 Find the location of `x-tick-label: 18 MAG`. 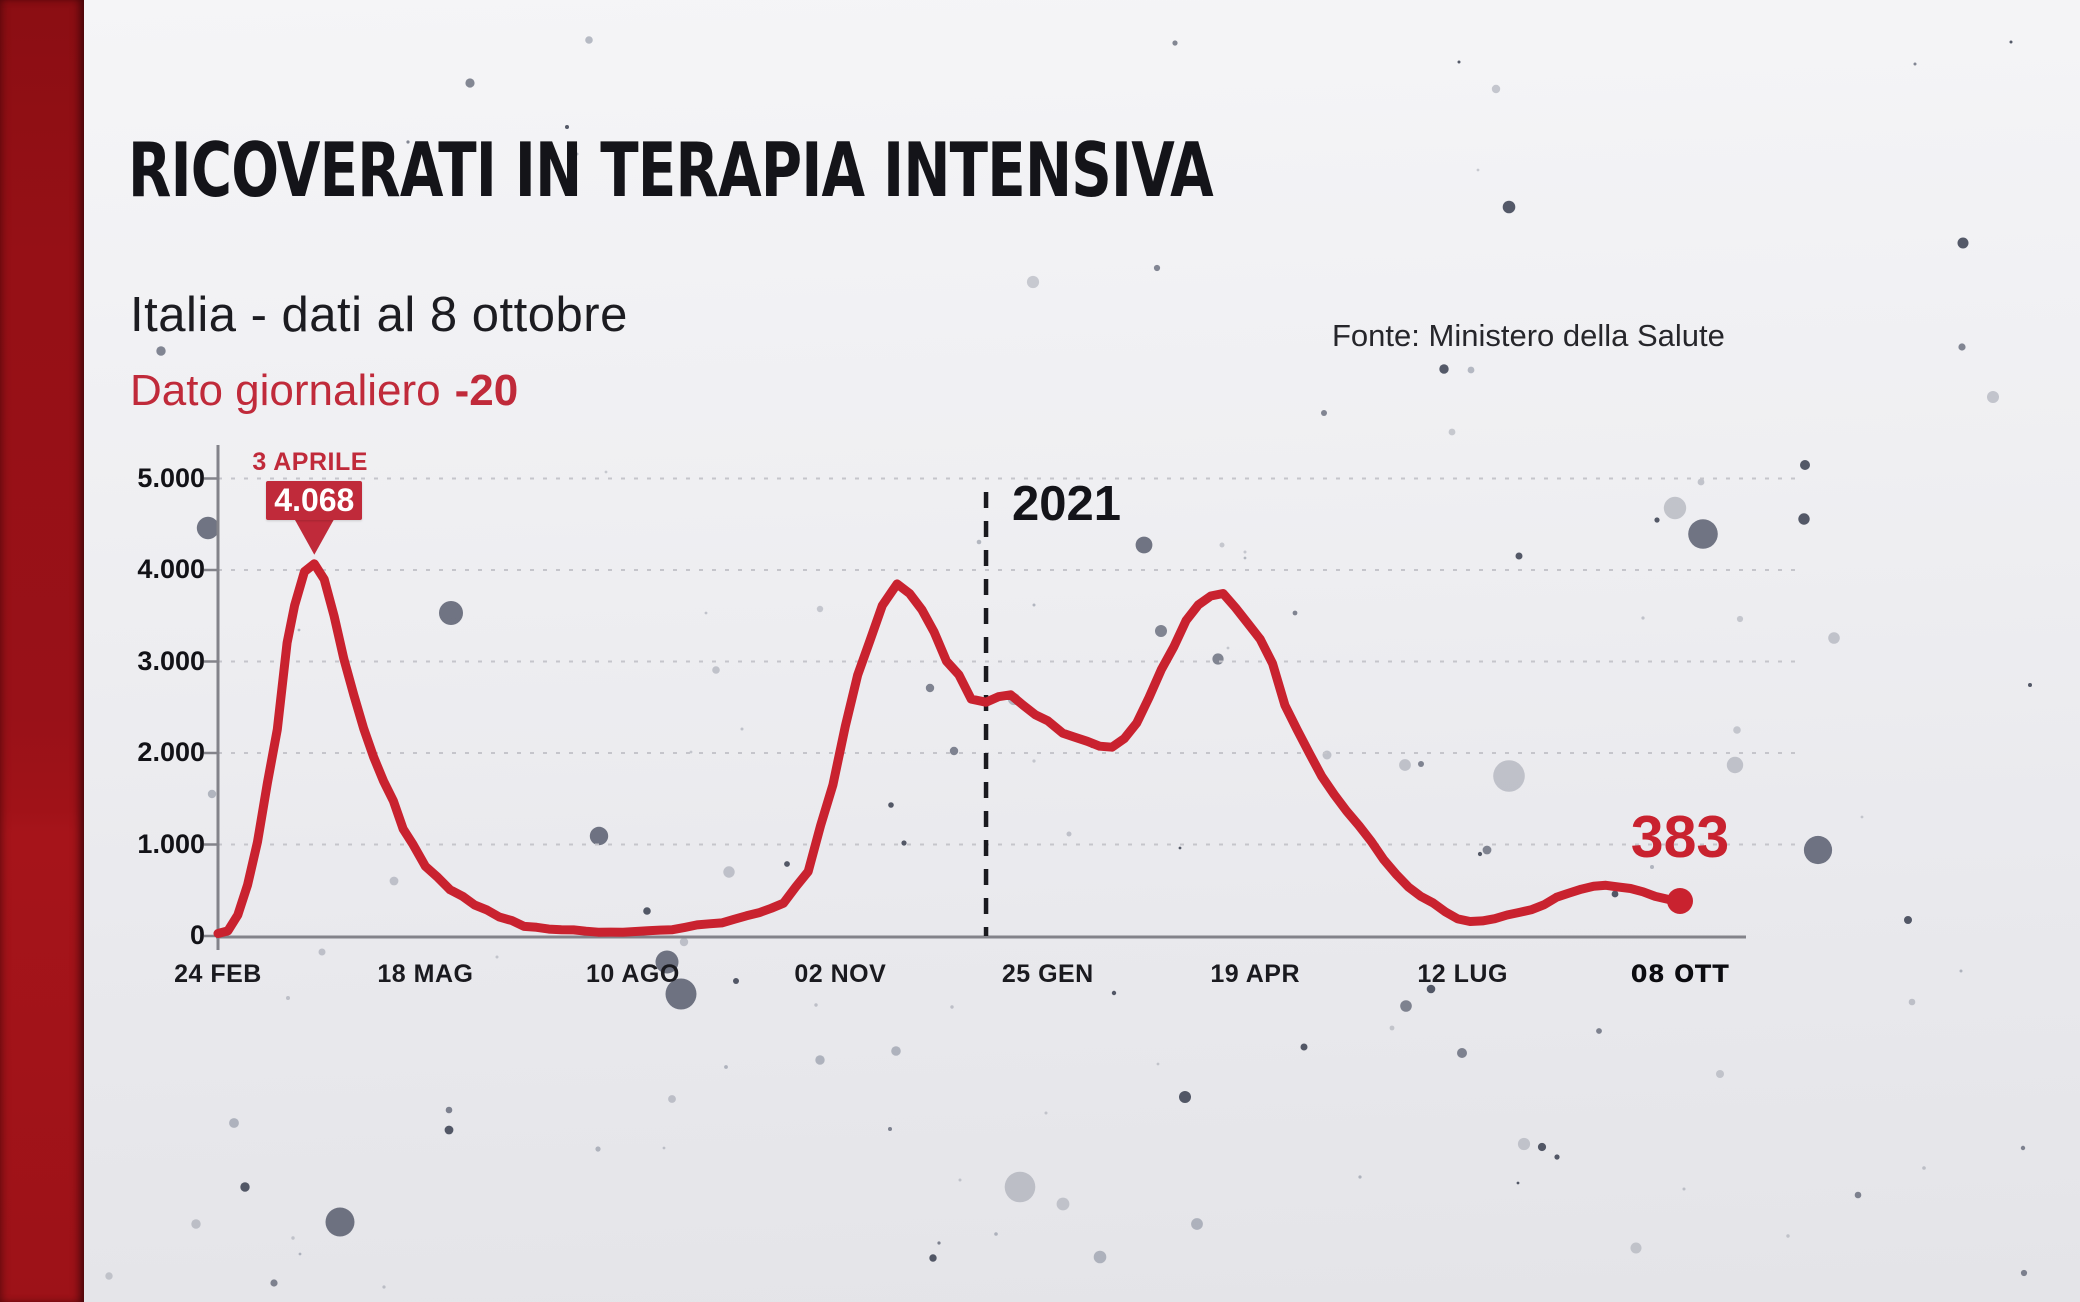

x-tick-label: 18 MAG is located at coordinates (425, 974).